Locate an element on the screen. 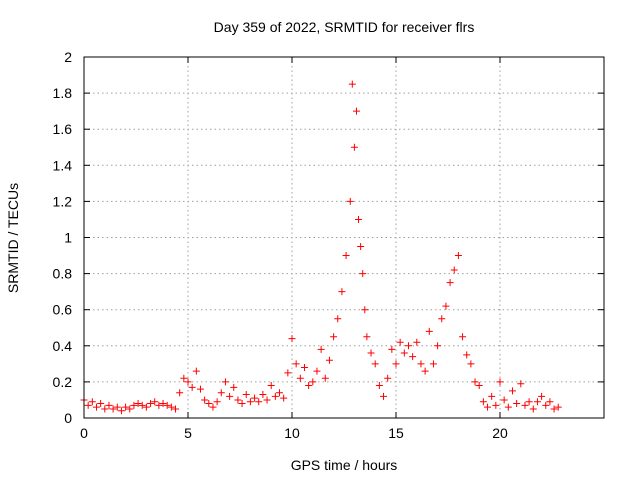 The image size is (640, 480). x-axis-label: GPS time / hours is located at coordinates (344, 465).